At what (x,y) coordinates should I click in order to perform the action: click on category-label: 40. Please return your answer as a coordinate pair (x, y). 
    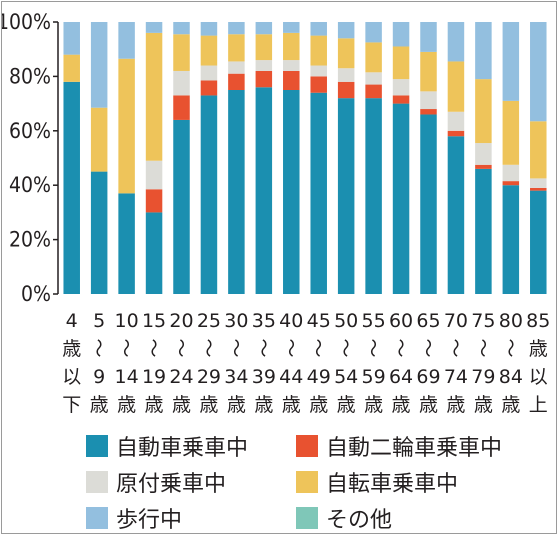
    Looking at the image, I should click on (291, 321).